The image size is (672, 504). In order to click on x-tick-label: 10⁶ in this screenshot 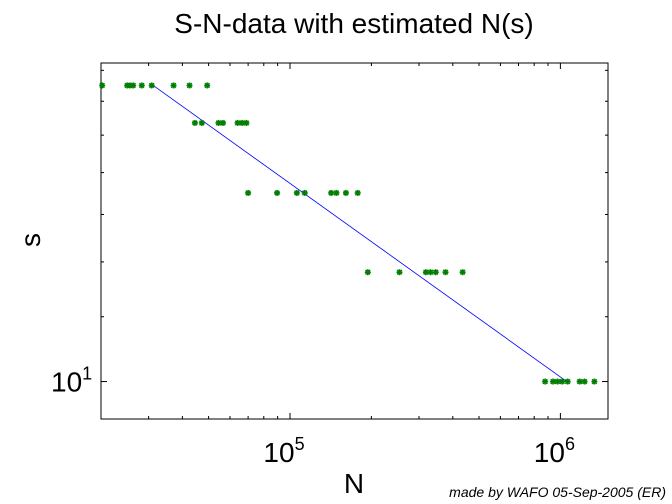, I will do `click(554, 451)`.